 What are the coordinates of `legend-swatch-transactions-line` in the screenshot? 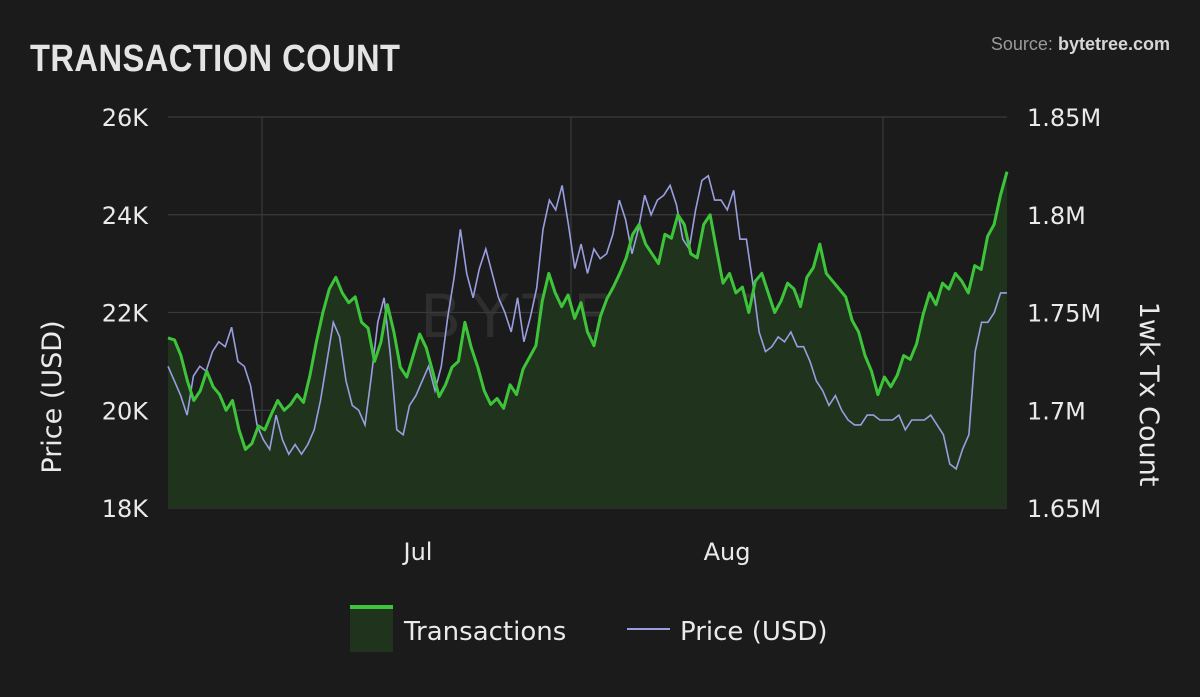 It's located at (371, 607).